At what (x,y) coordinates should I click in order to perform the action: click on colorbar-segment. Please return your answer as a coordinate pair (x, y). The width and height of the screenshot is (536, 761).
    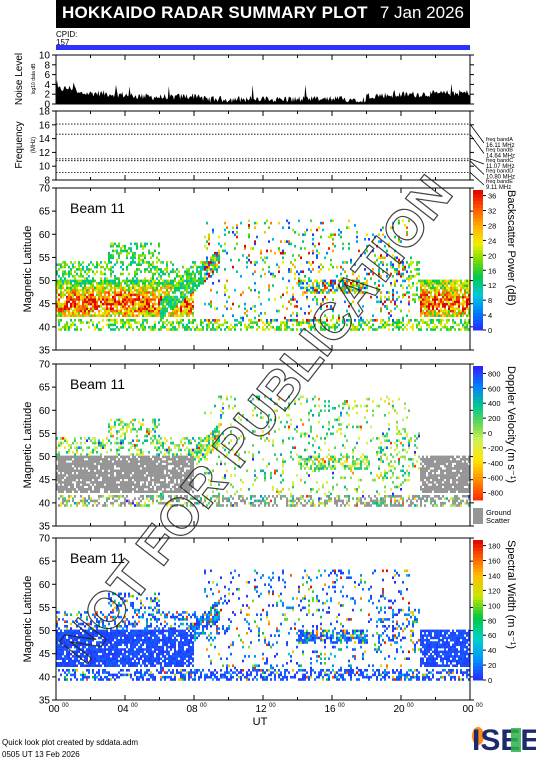
    Looking at the image, I should click on (478, 202).